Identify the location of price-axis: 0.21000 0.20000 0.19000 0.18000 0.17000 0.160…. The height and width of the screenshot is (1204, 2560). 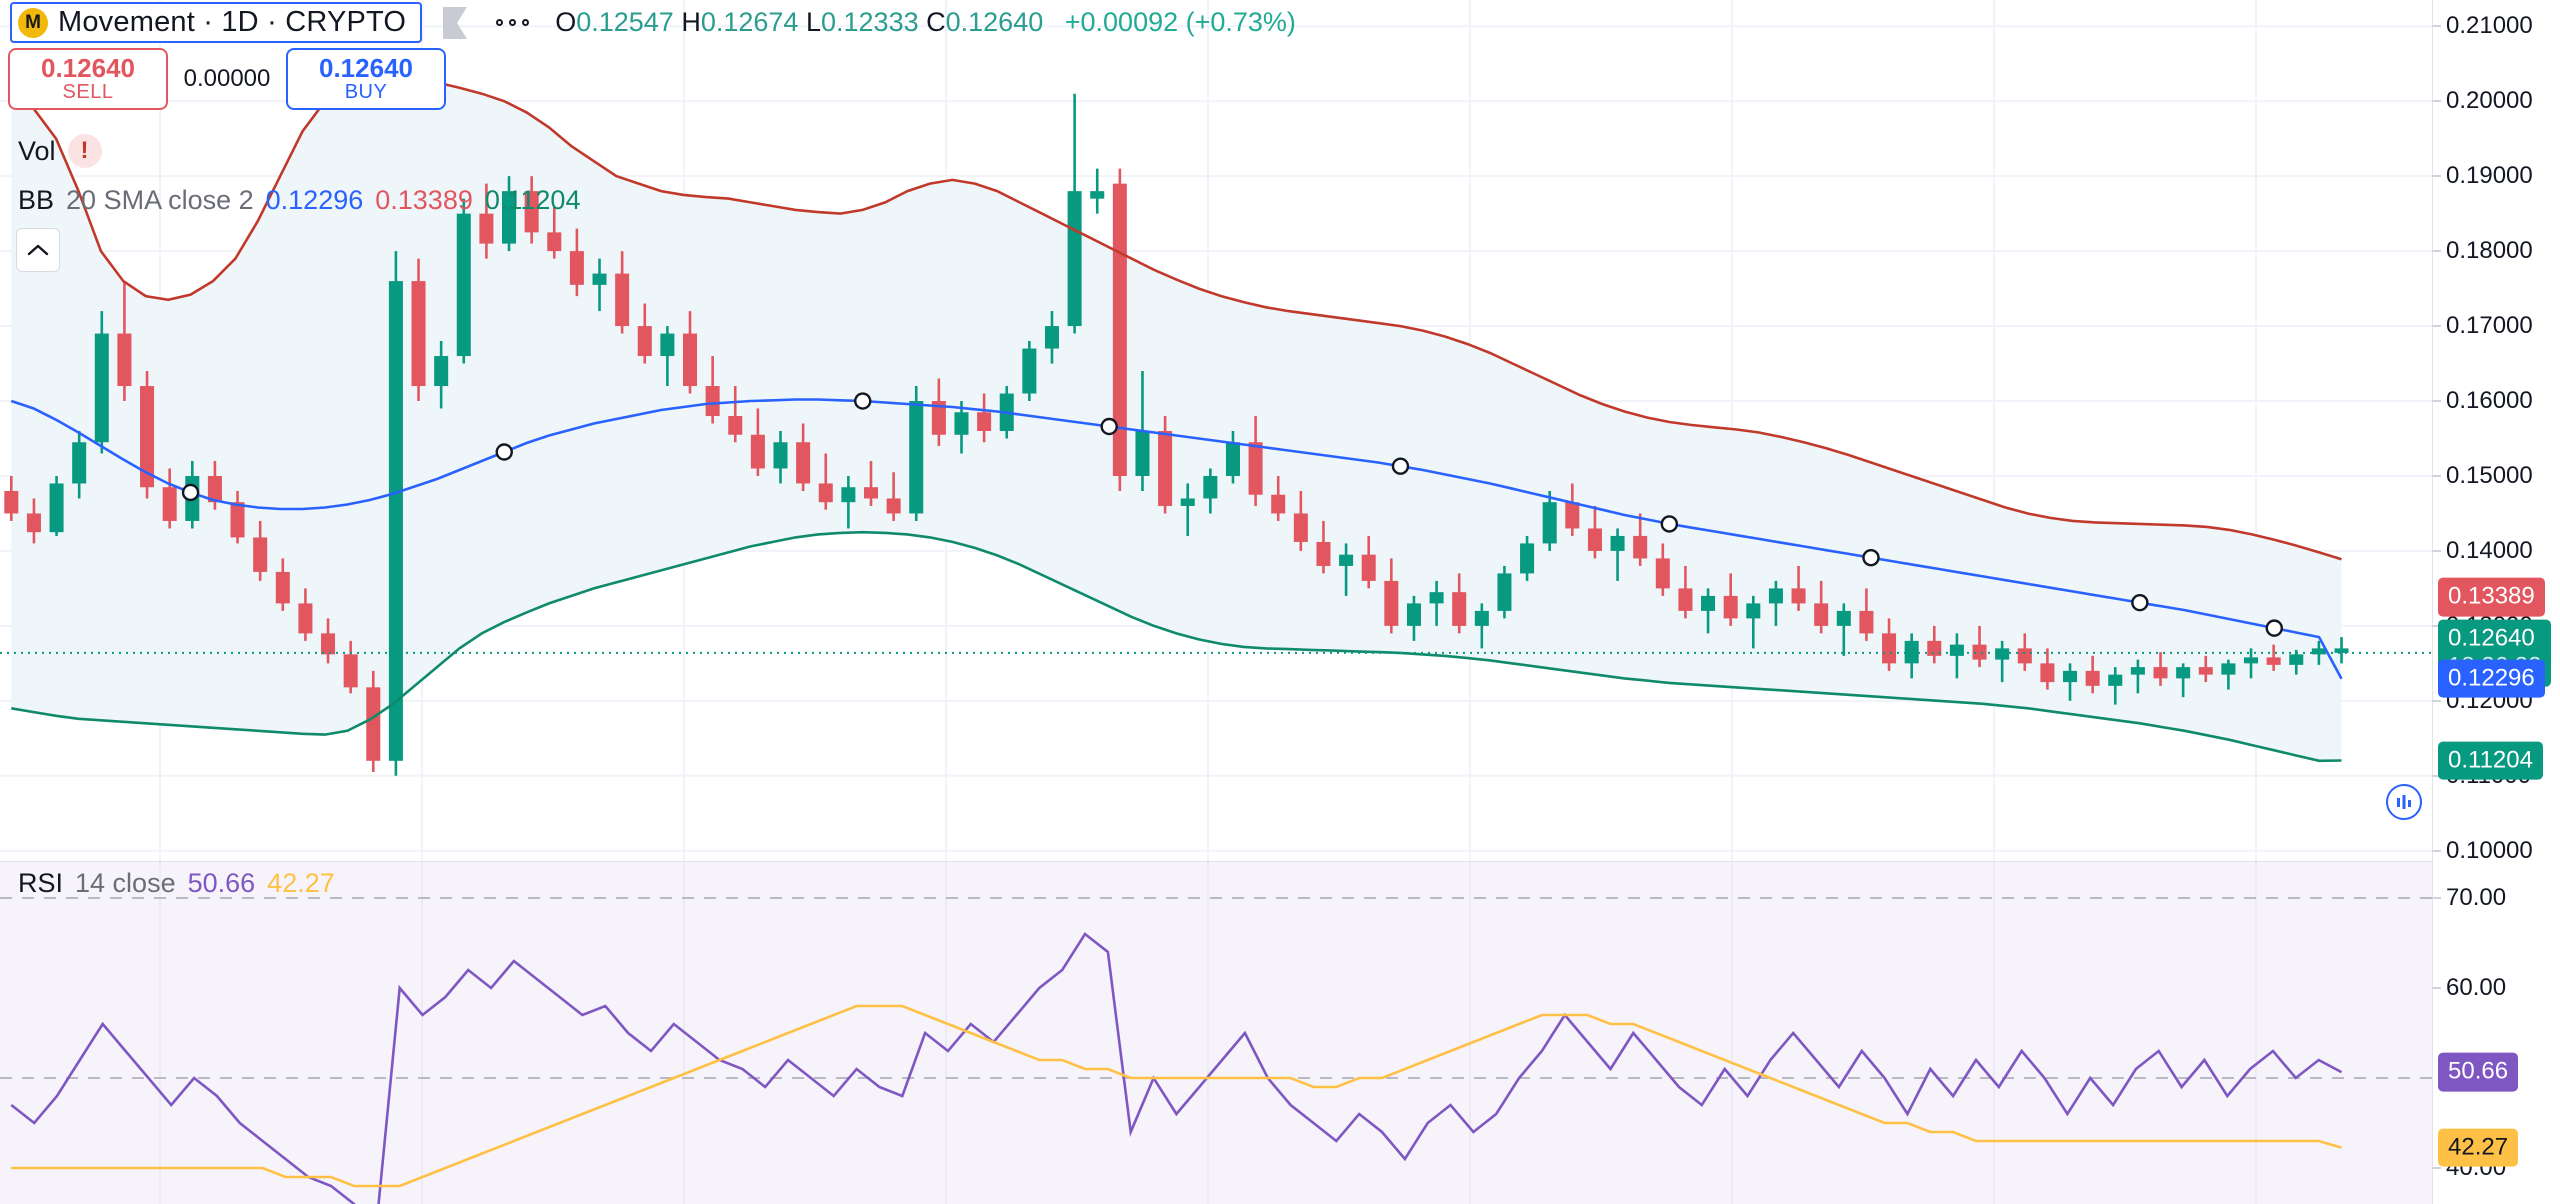
(2496, 432).